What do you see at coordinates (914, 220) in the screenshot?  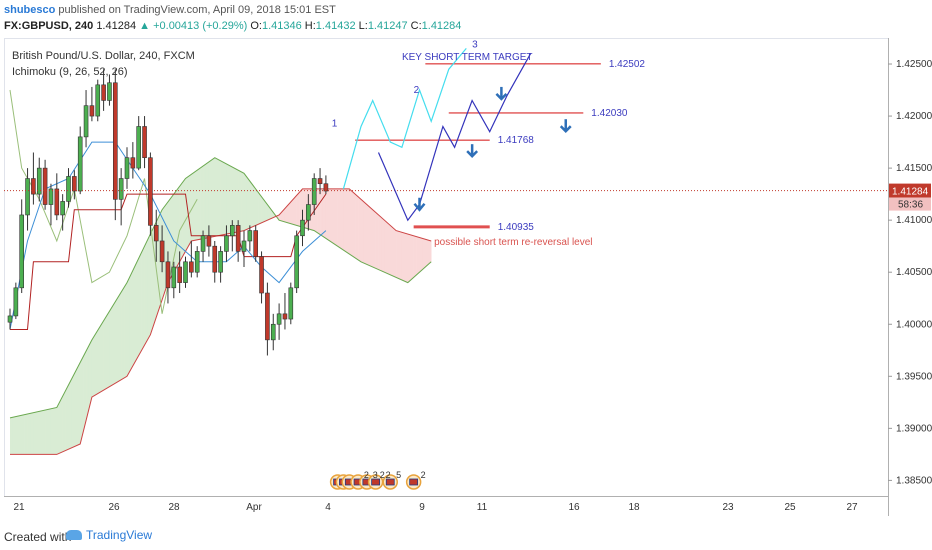 I see `price-tick-label: 1.41000` at bounding box center [914, 220].